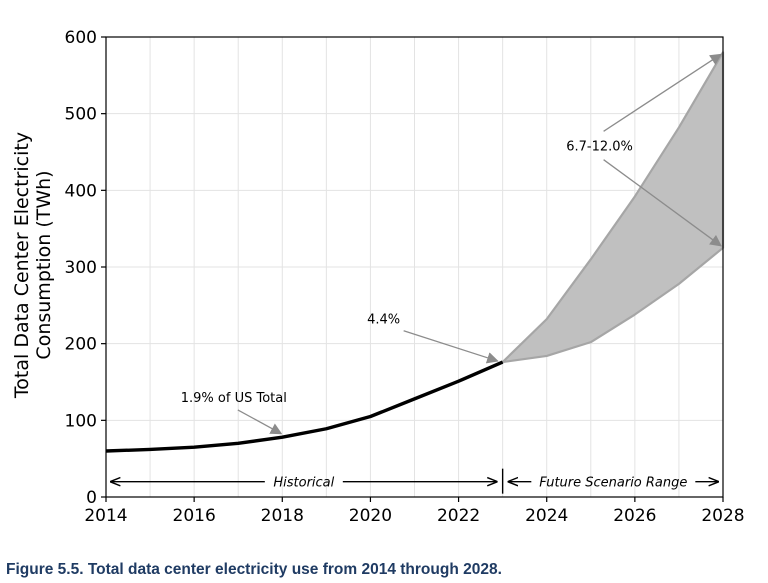 Image resolution: width=768 pixels, height=583 pixels. I want to click on y-axis-label-line2: Consumption (TWh), so click(44, 264).